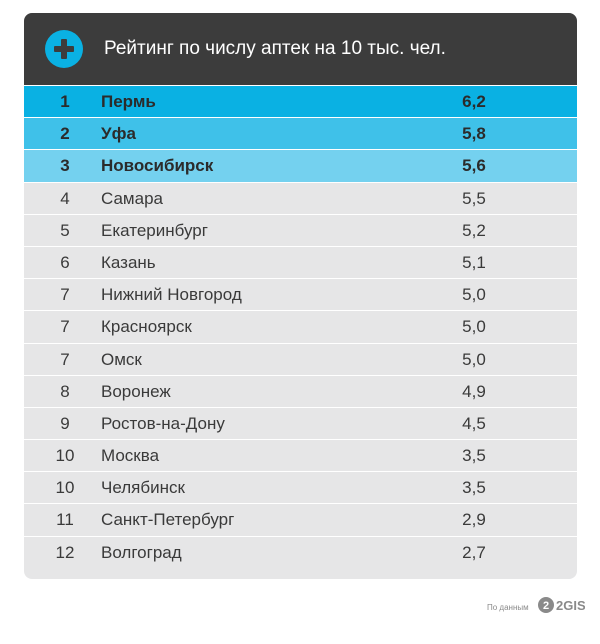 This screenshot has height=644, width=600. I want to click on rank-cell: 1, so click(65, 101).